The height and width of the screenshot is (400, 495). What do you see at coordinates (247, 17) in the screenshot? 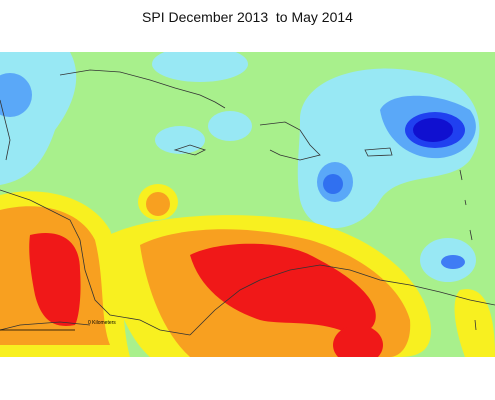
I see `map-title: SPI December 2013 to May 2014` at bounding box center [247, 17].